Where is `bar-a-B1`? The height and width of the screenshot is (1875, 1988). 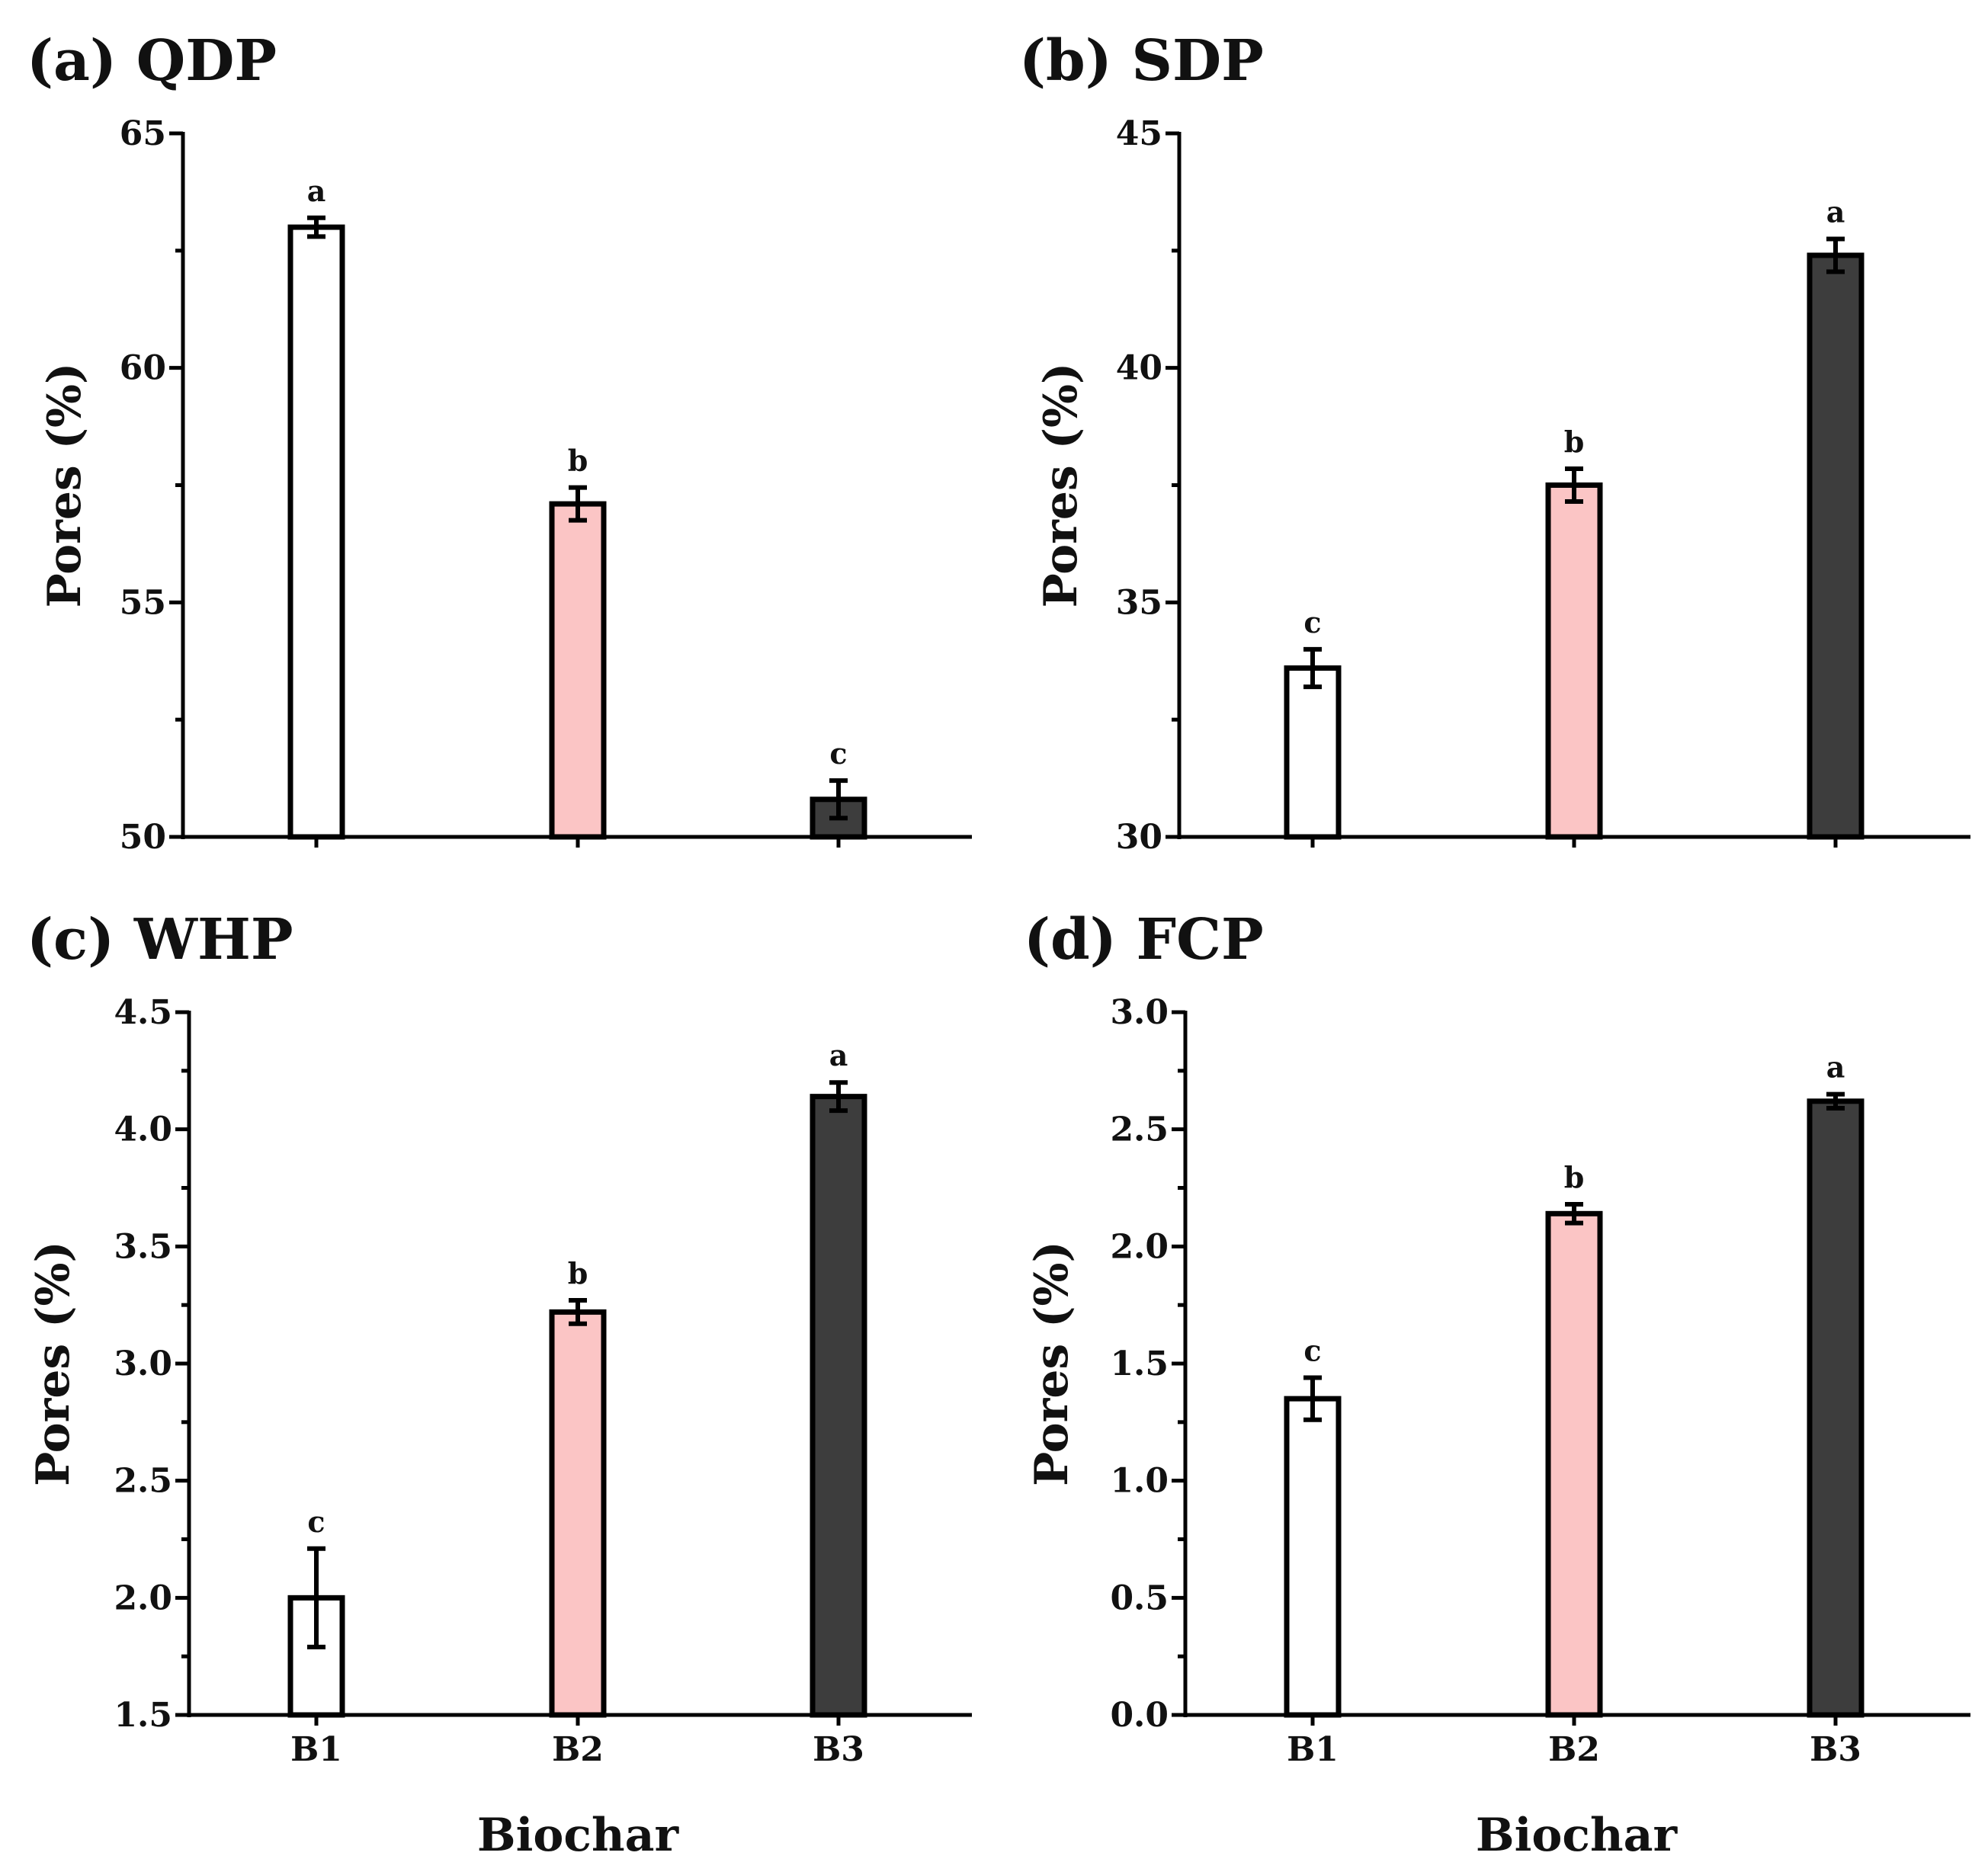 bar-a-B1 is located at coordinates (316, 532).